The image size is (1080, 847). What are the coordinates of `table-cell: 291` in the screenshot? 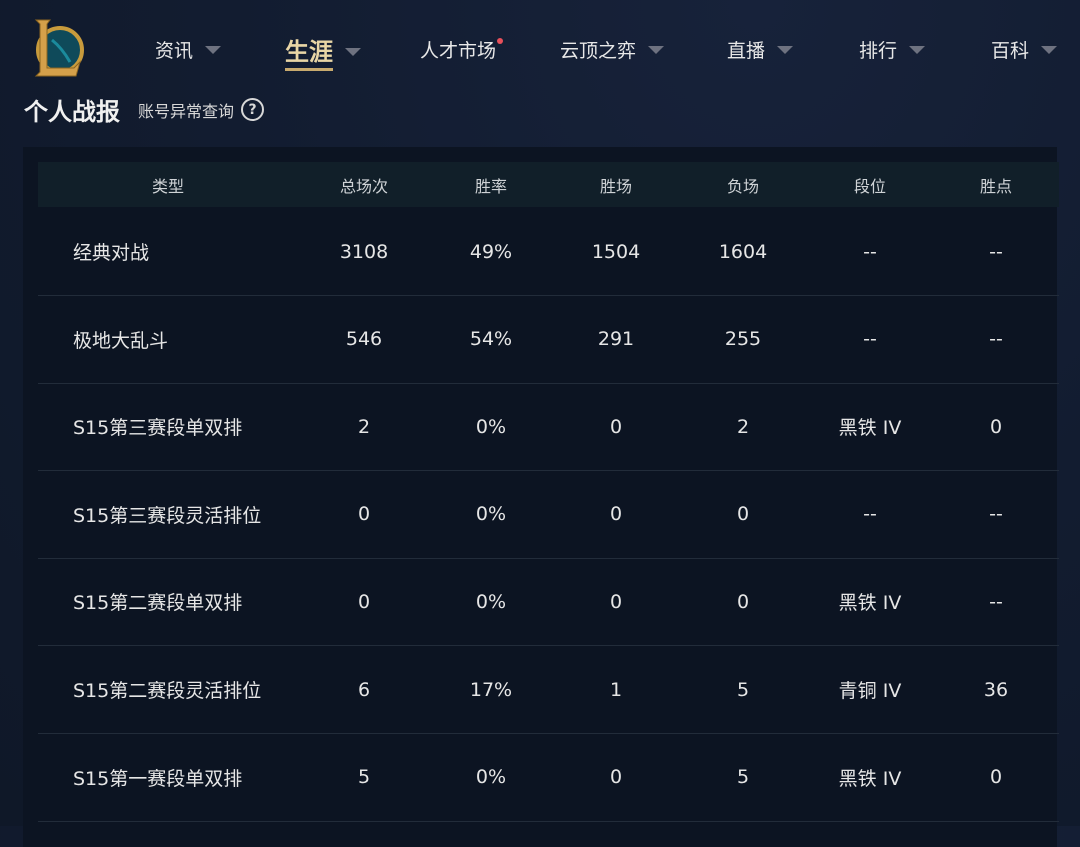 It's located at (616, 339).